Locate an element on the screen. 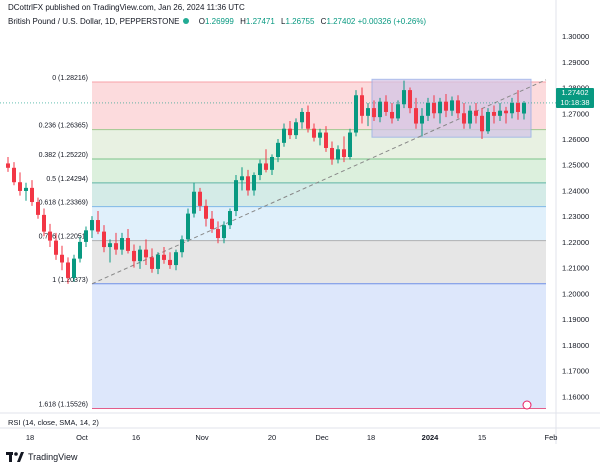  tradingview-logo: TradingView is located at coordinates (42, 457).